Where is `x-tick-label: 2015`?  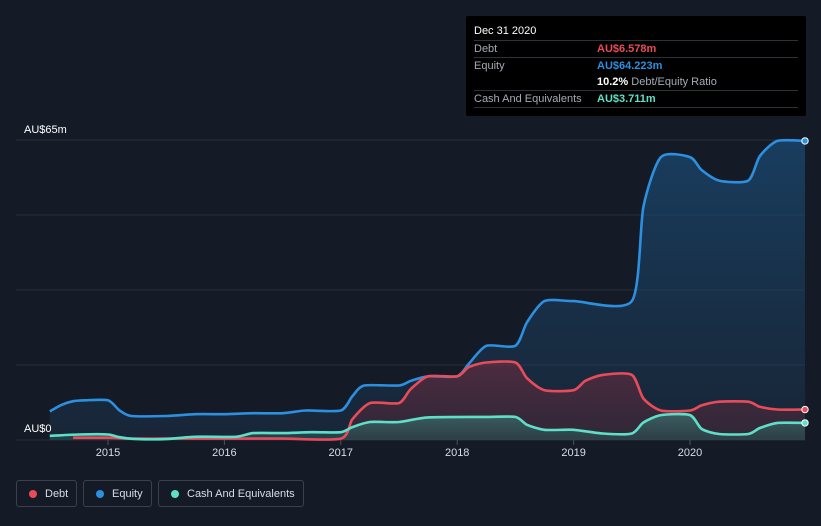 x-tick-label: 2015 is located at coordinates (108, 453).